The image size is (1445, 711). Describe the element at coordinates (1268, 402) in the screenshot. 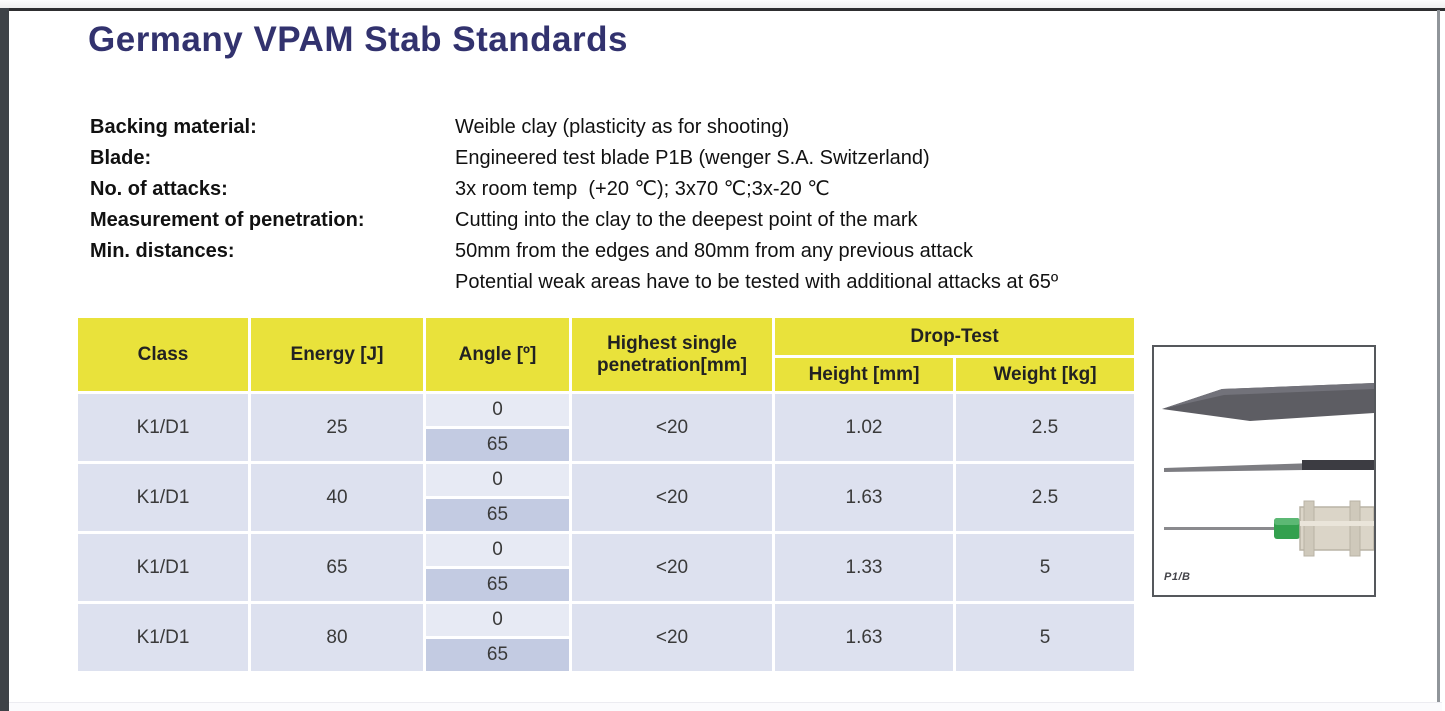

I see `test-blade-icon` at that location.